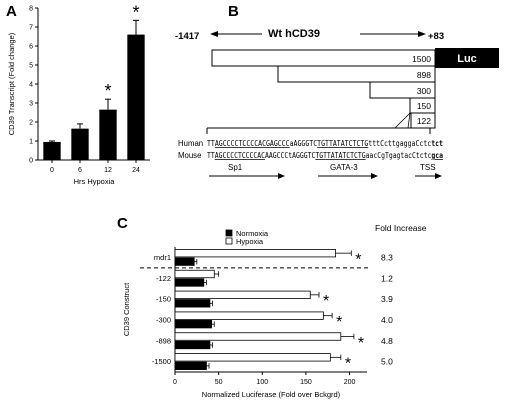 This screenshot has height=402, width=520. I want to click on category-label: -898, so click(163, 340).